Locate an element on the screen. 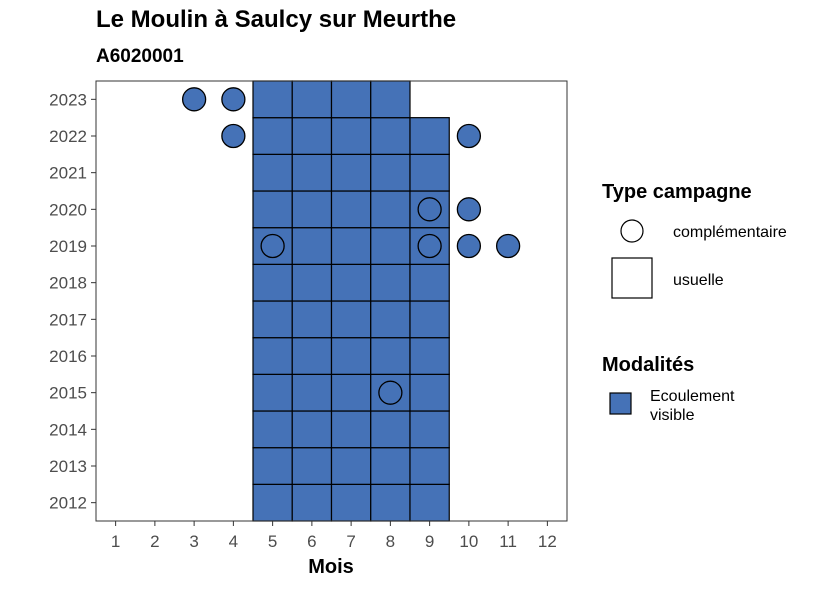 Image resolution: width=826 pixels, height=590 pixels. x-tick-label-5: 5 is located at coordinates (272, 541).